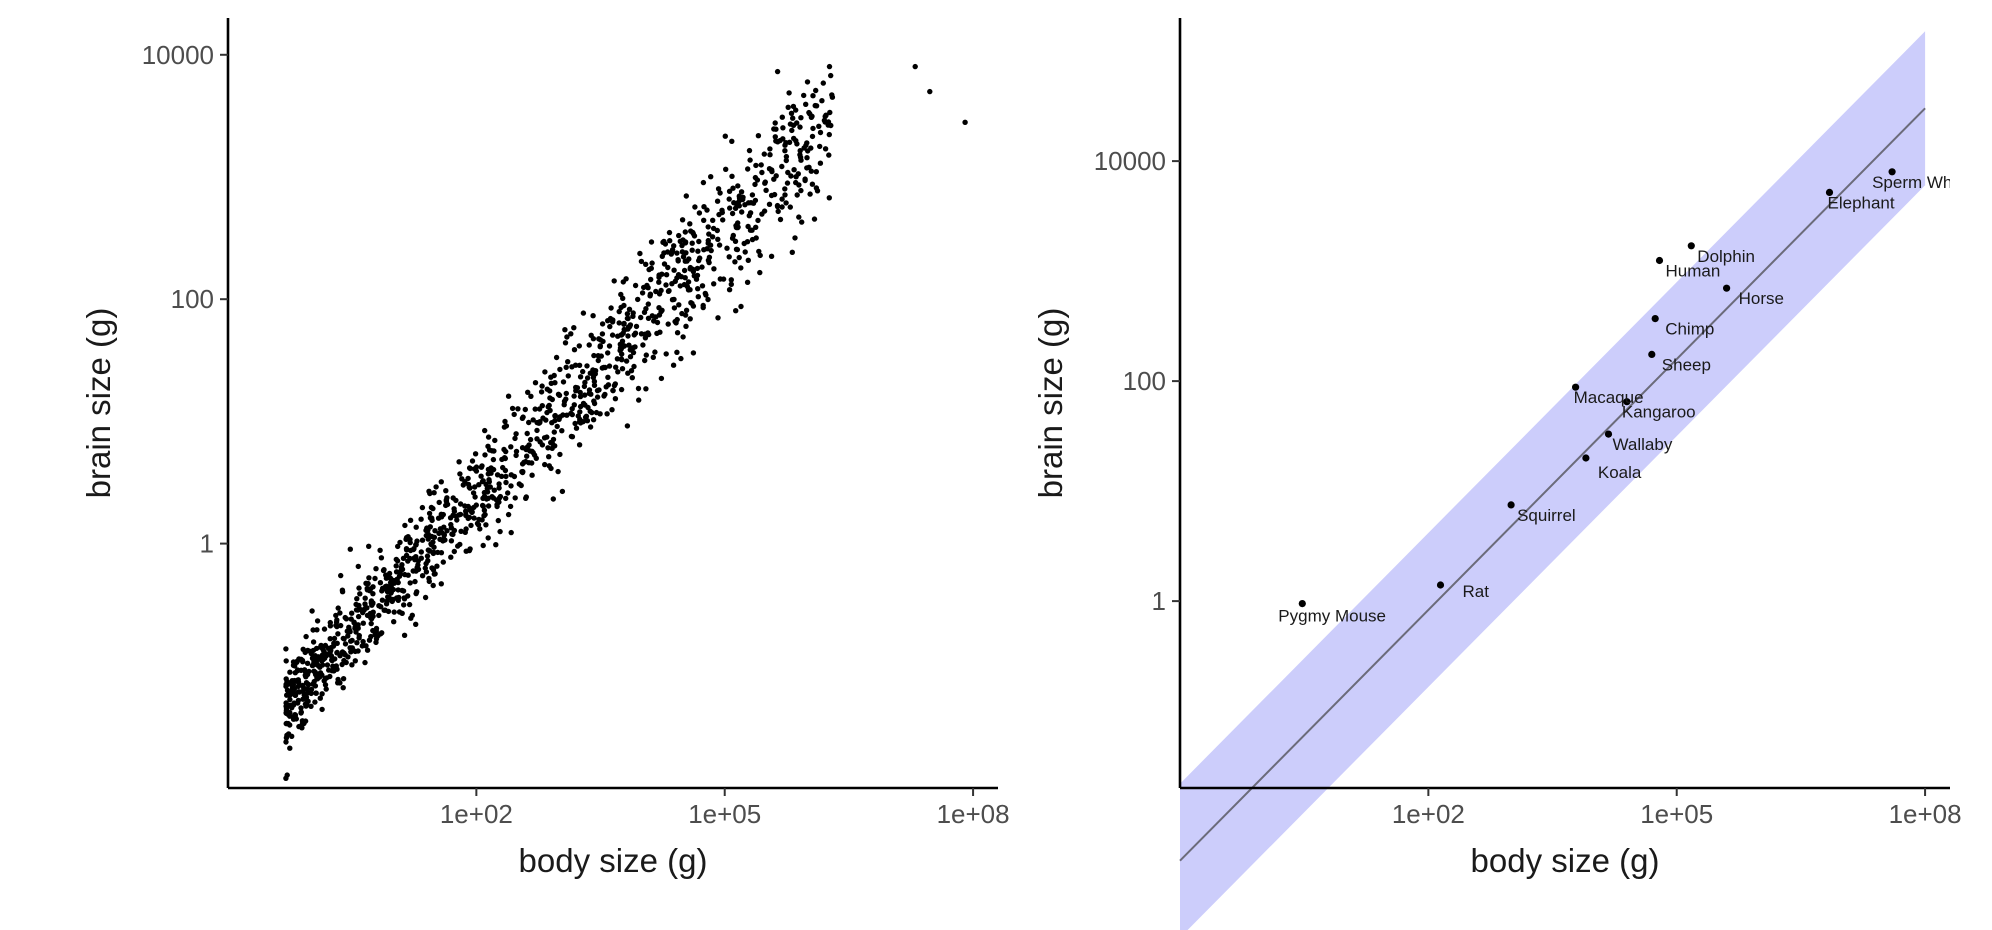 The width and height of the screenshot is (1992, 930). What do you see at coordinates (1597, 388) in the screenshot?
I see `right-points` at bounding box center [1597, 388].